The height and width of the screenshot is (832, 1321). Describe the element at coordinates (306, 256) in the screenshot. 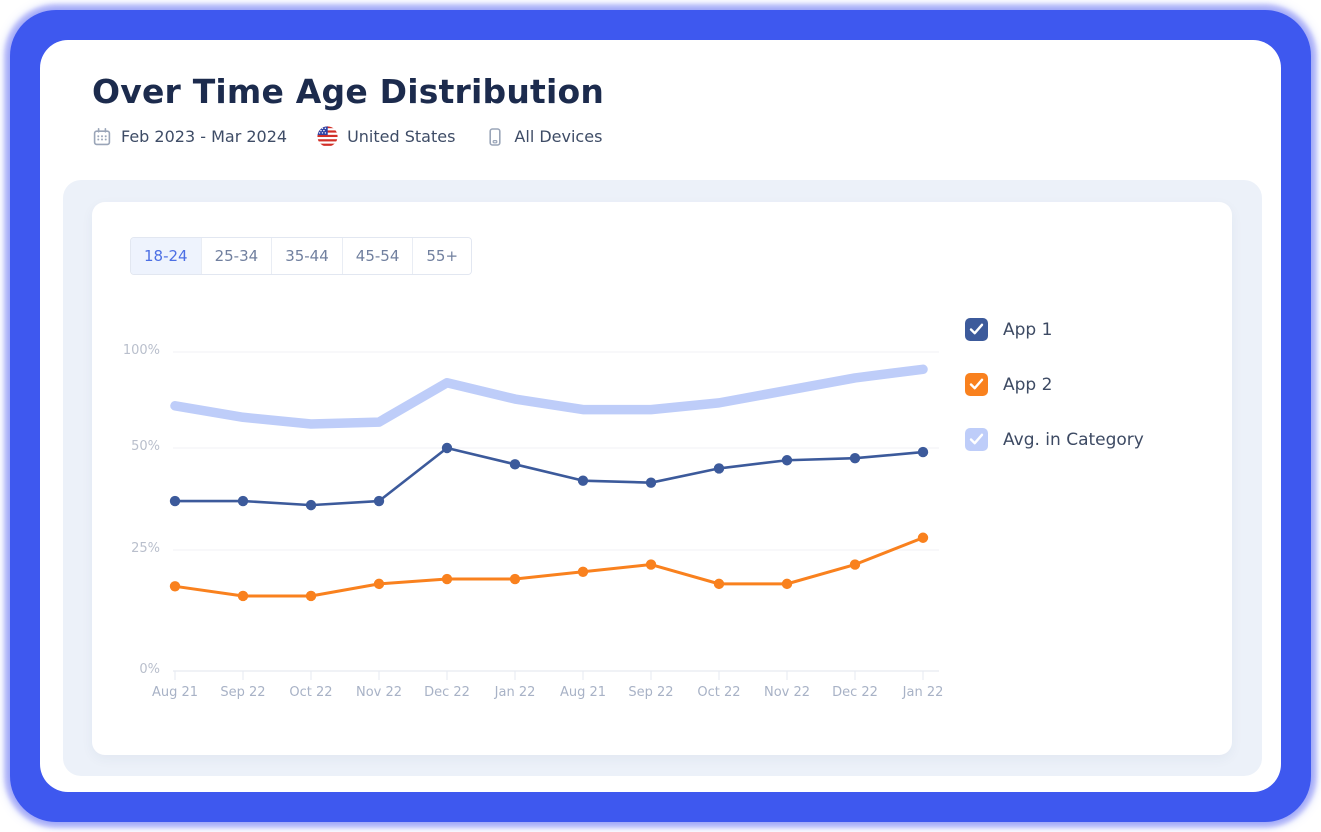

I see `age-tab-35-44: 35-44` at that location.